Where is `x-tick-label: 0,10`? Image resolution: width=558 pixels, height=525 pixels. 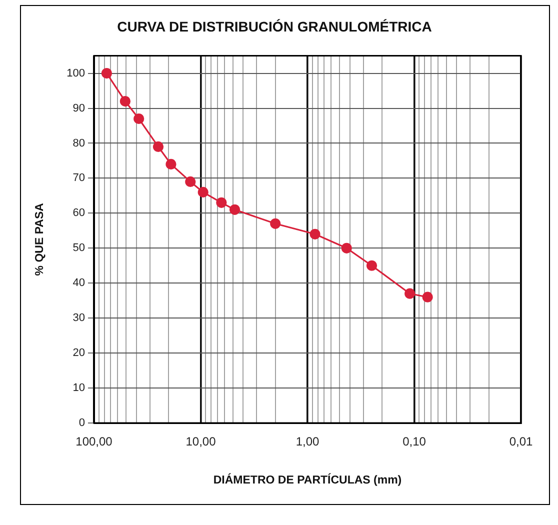
x-tick-label: 0,10 is located at coordinates (414, 441).